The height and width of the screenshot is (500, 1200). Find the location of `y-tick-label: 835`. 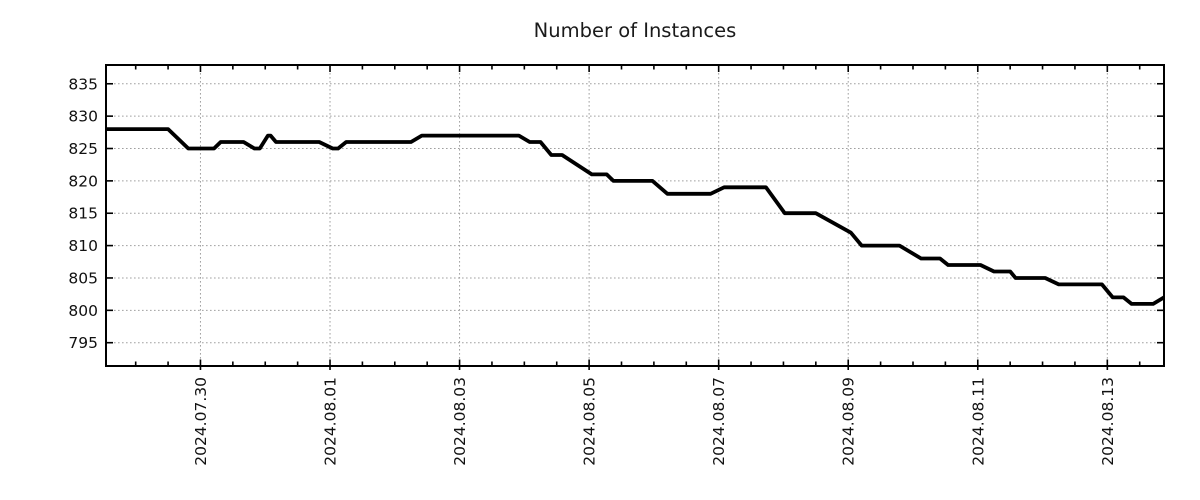

y-tick-label: 835 is located at coordinates (83, 84).